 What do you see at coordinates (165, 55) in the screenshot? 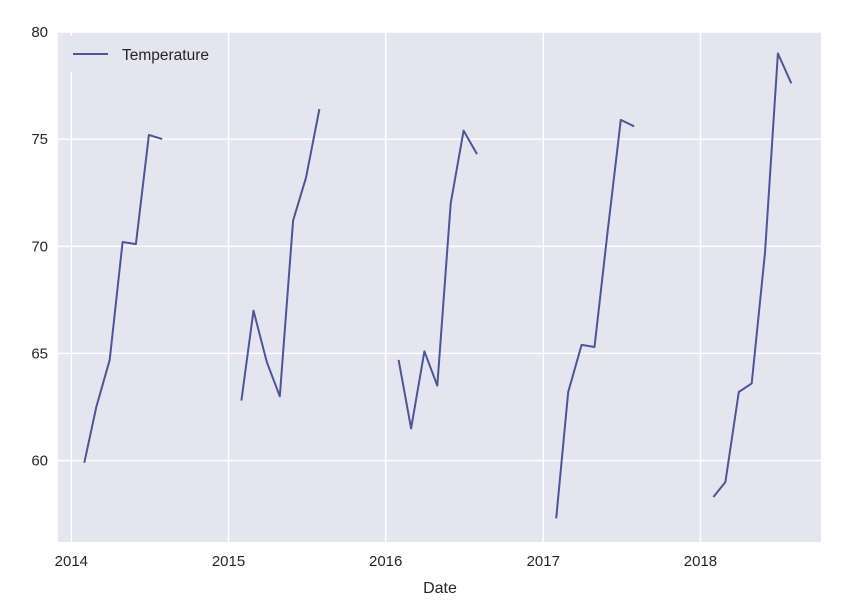
I see `legend-label-temperature: Temperature` at bounding box center [165, 55].